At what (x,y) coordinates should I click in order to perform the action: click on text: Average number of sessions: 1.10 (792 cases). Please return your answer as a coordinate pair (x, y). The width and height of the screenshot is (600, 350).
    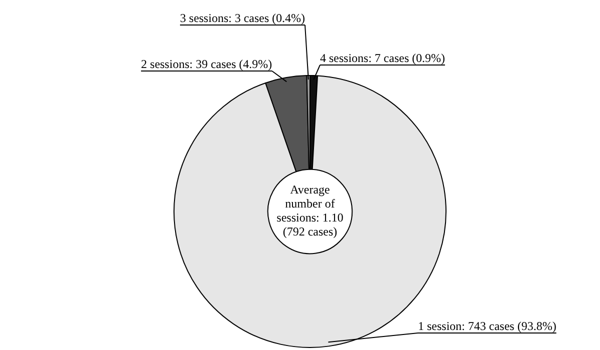
    Looking at the image, I should click on (310, 210).